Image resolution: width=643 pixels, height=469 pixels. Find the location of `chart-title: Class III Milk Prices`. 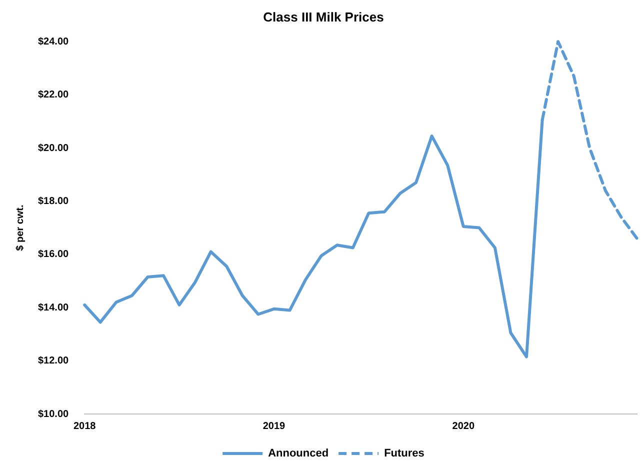

chart-title: Class III Milk Prices is located at coordinates (323, 16).